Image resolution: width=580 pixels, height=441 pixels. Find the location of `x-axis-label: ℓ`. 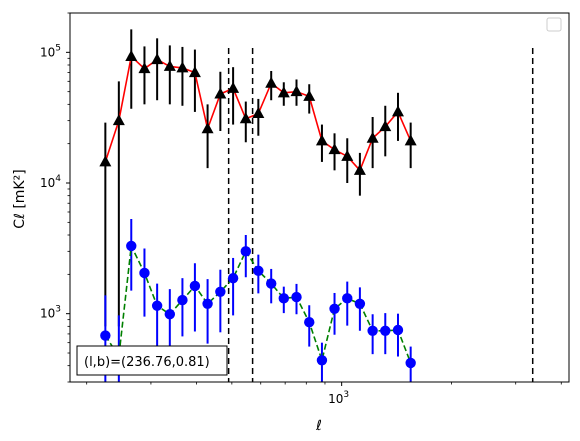

x-axis-label: ℓ is located at coordinates (318, 426).